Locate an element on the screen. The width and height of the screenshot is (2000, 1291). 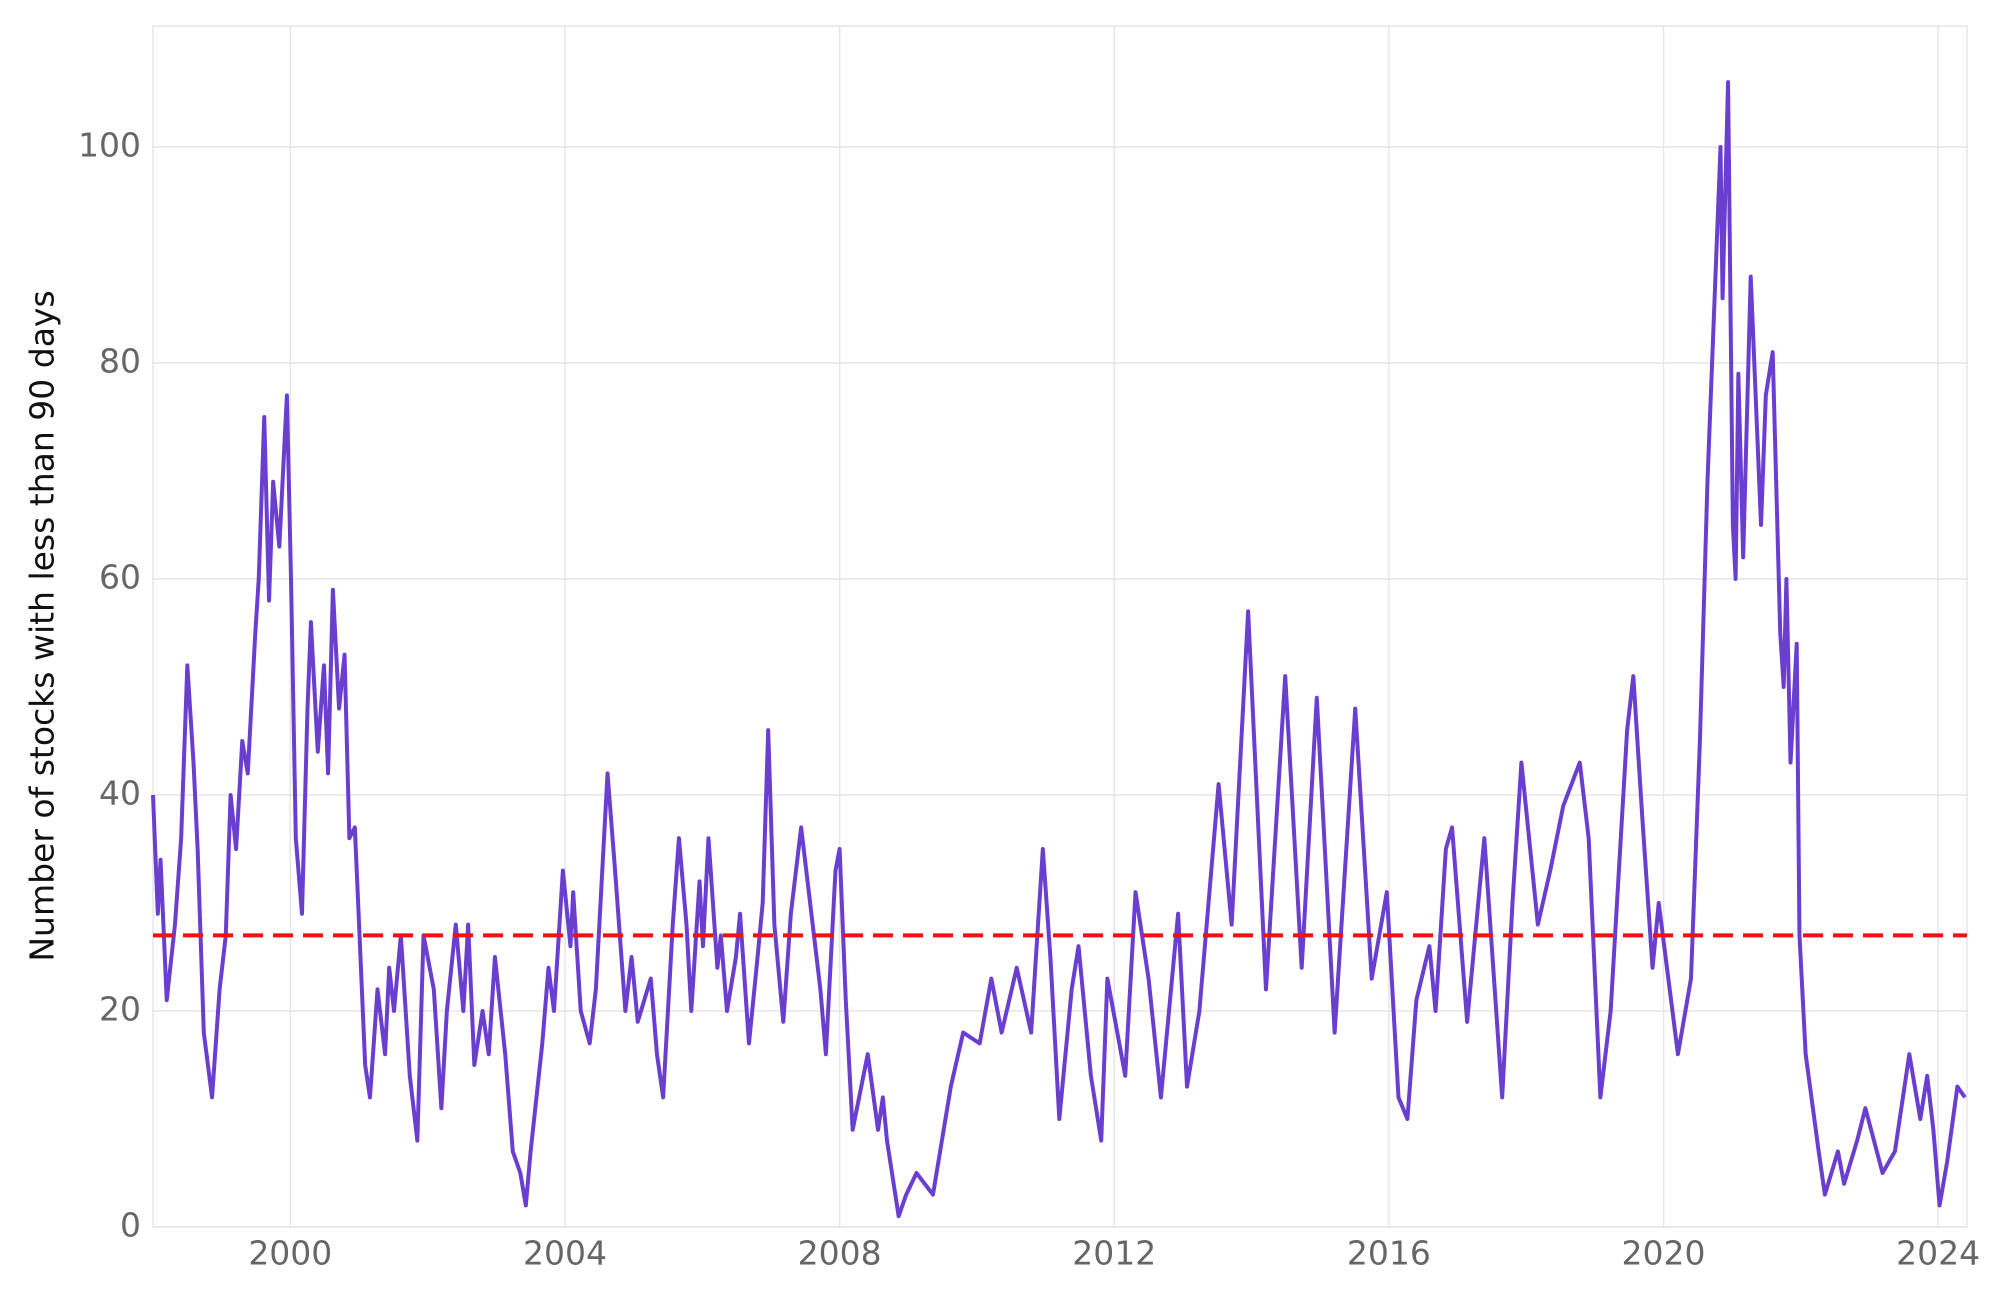
y-tick-label: 80 is located at coordinates (120, 360).